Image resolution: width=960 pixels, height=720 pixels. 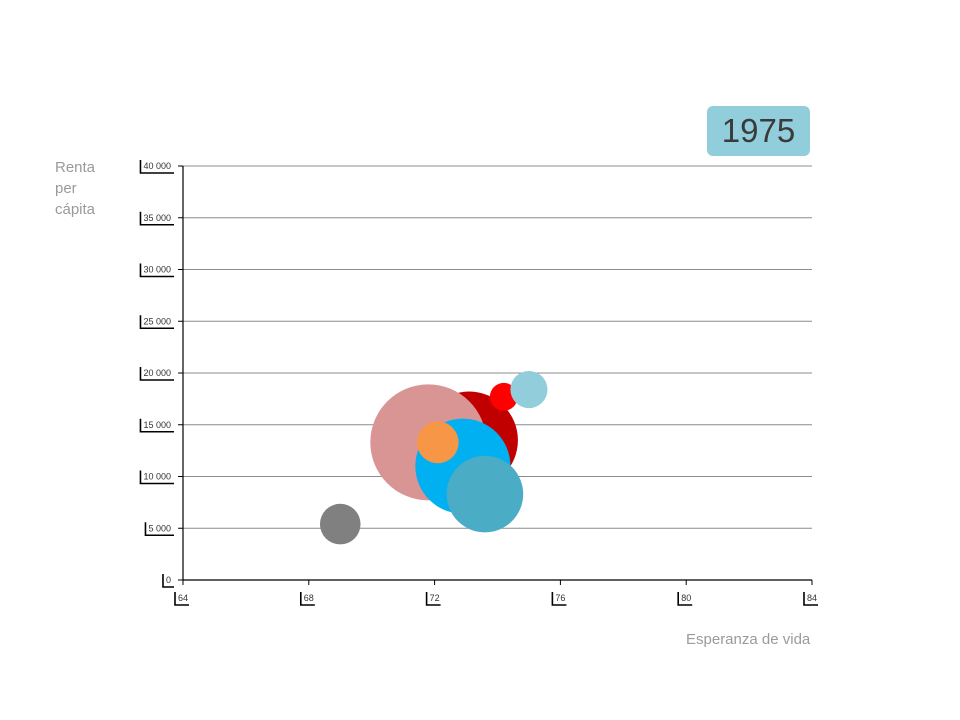 I want to click on year-badge: 1975, so click(x=758, y=131).